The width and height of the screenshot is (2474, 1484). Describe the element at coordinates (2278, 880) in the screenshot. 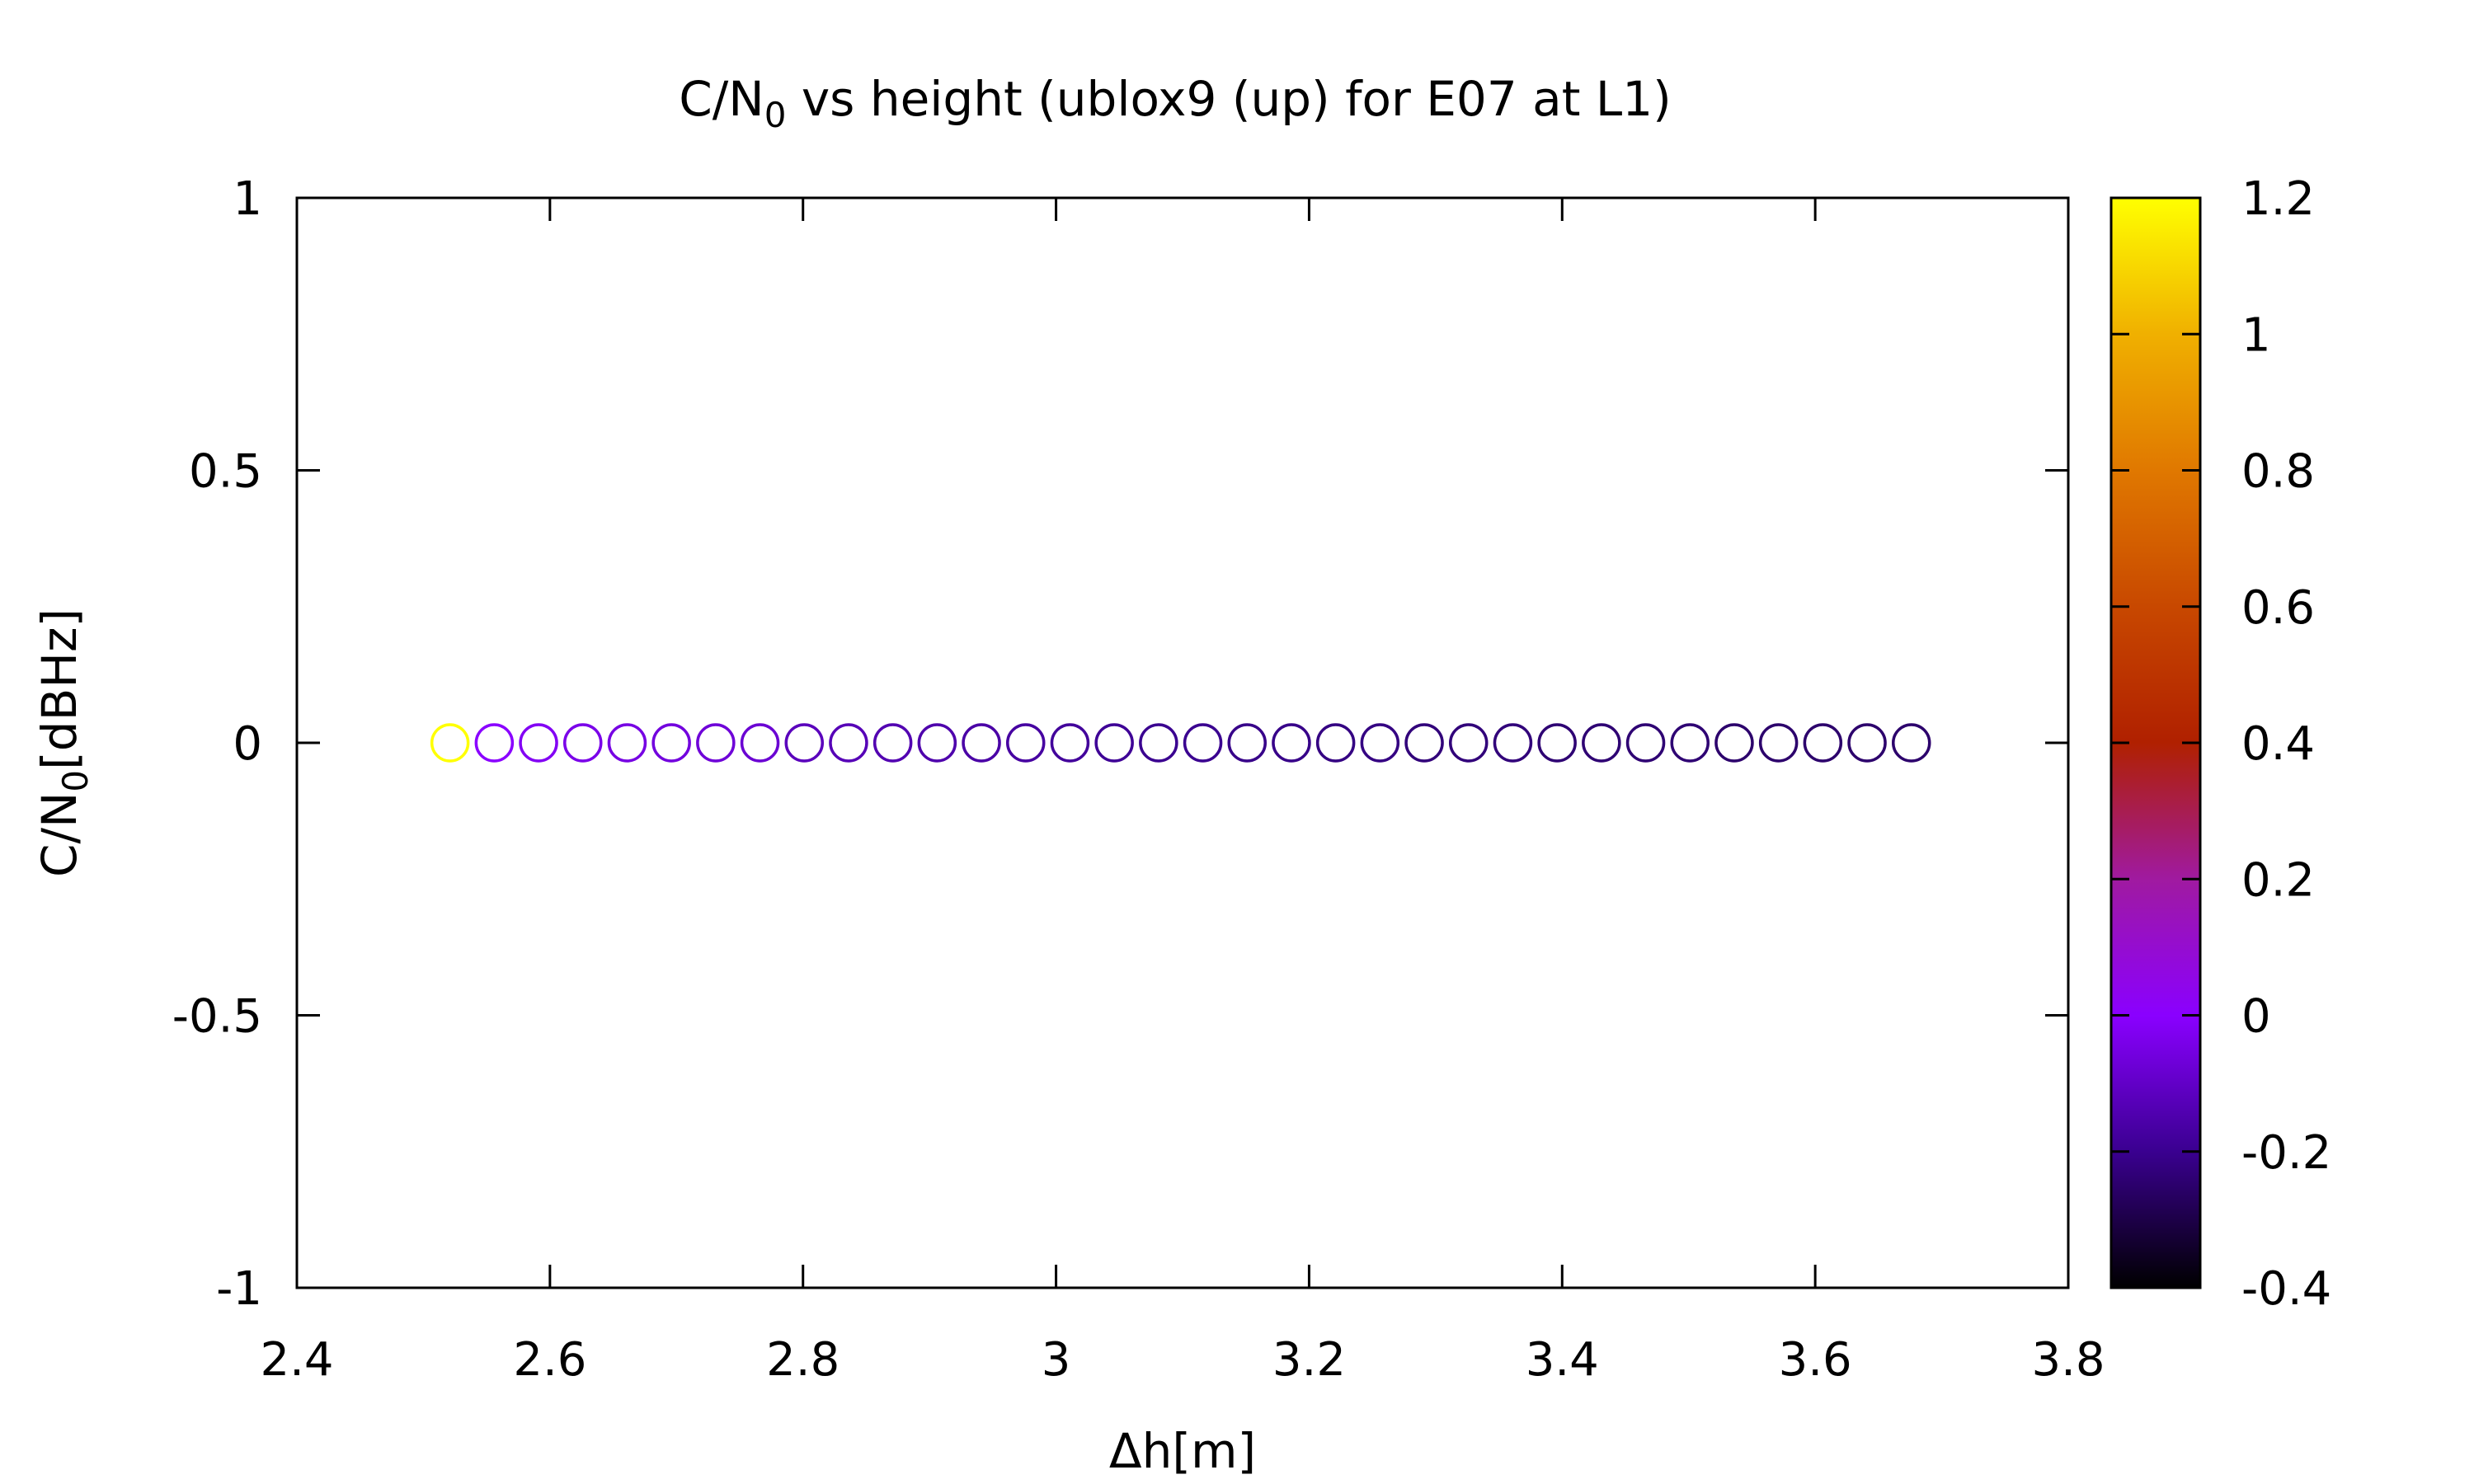

I see `colorbar-tick-label: 0.2` at that location.